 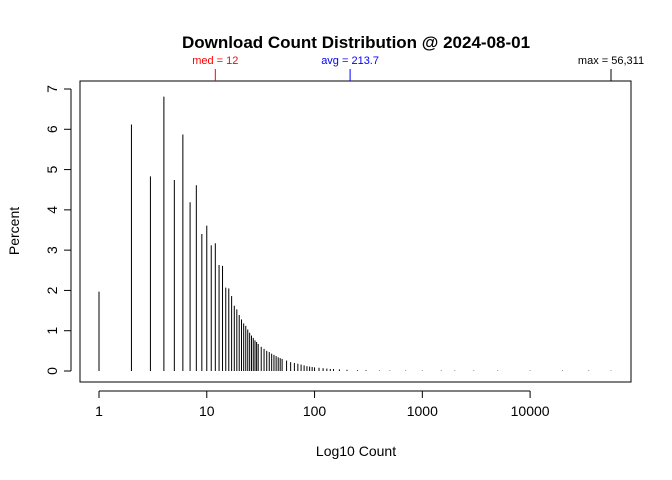 I want to click on y-tick-label: 4, so click(x=52, y=210).